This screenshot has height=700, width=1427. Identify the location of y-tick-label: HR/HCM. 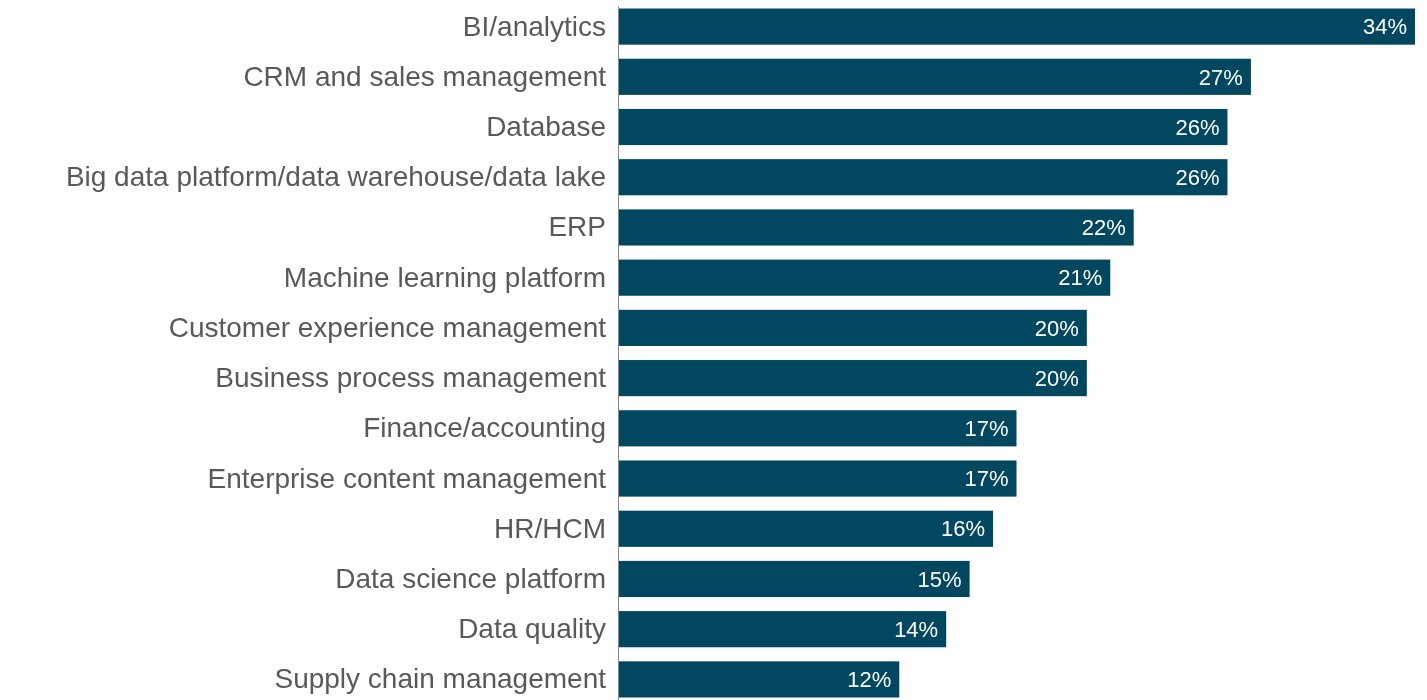
(550, 528).